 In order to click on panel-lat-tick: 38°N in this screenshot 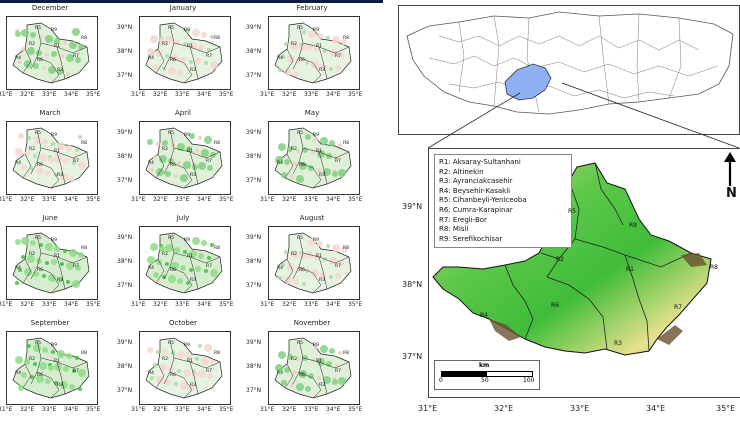, I will do `click(254, 366)`.